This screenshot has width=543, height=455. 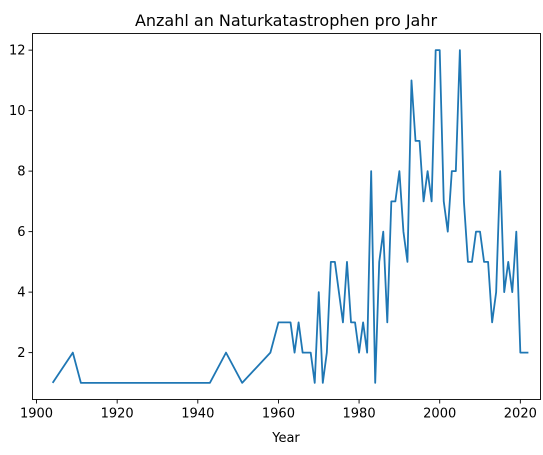 What do you see at coordinates (17, 51) in the screenshot?
I see `y-tick-label: 12` at bounding box center [17, 51].